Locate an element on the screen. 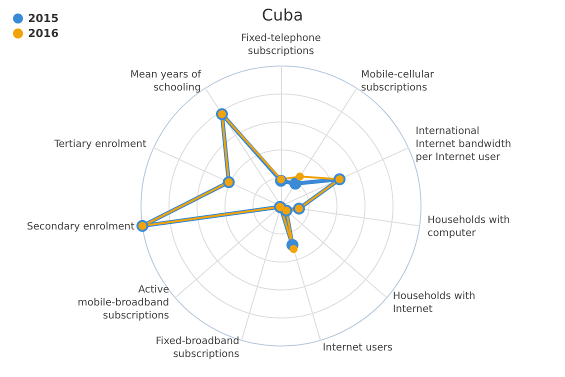 The height and width of the screenshot is (377, 565). spoke-label: Fixed-telephone subscriptions is located at coordinates (281, 45).